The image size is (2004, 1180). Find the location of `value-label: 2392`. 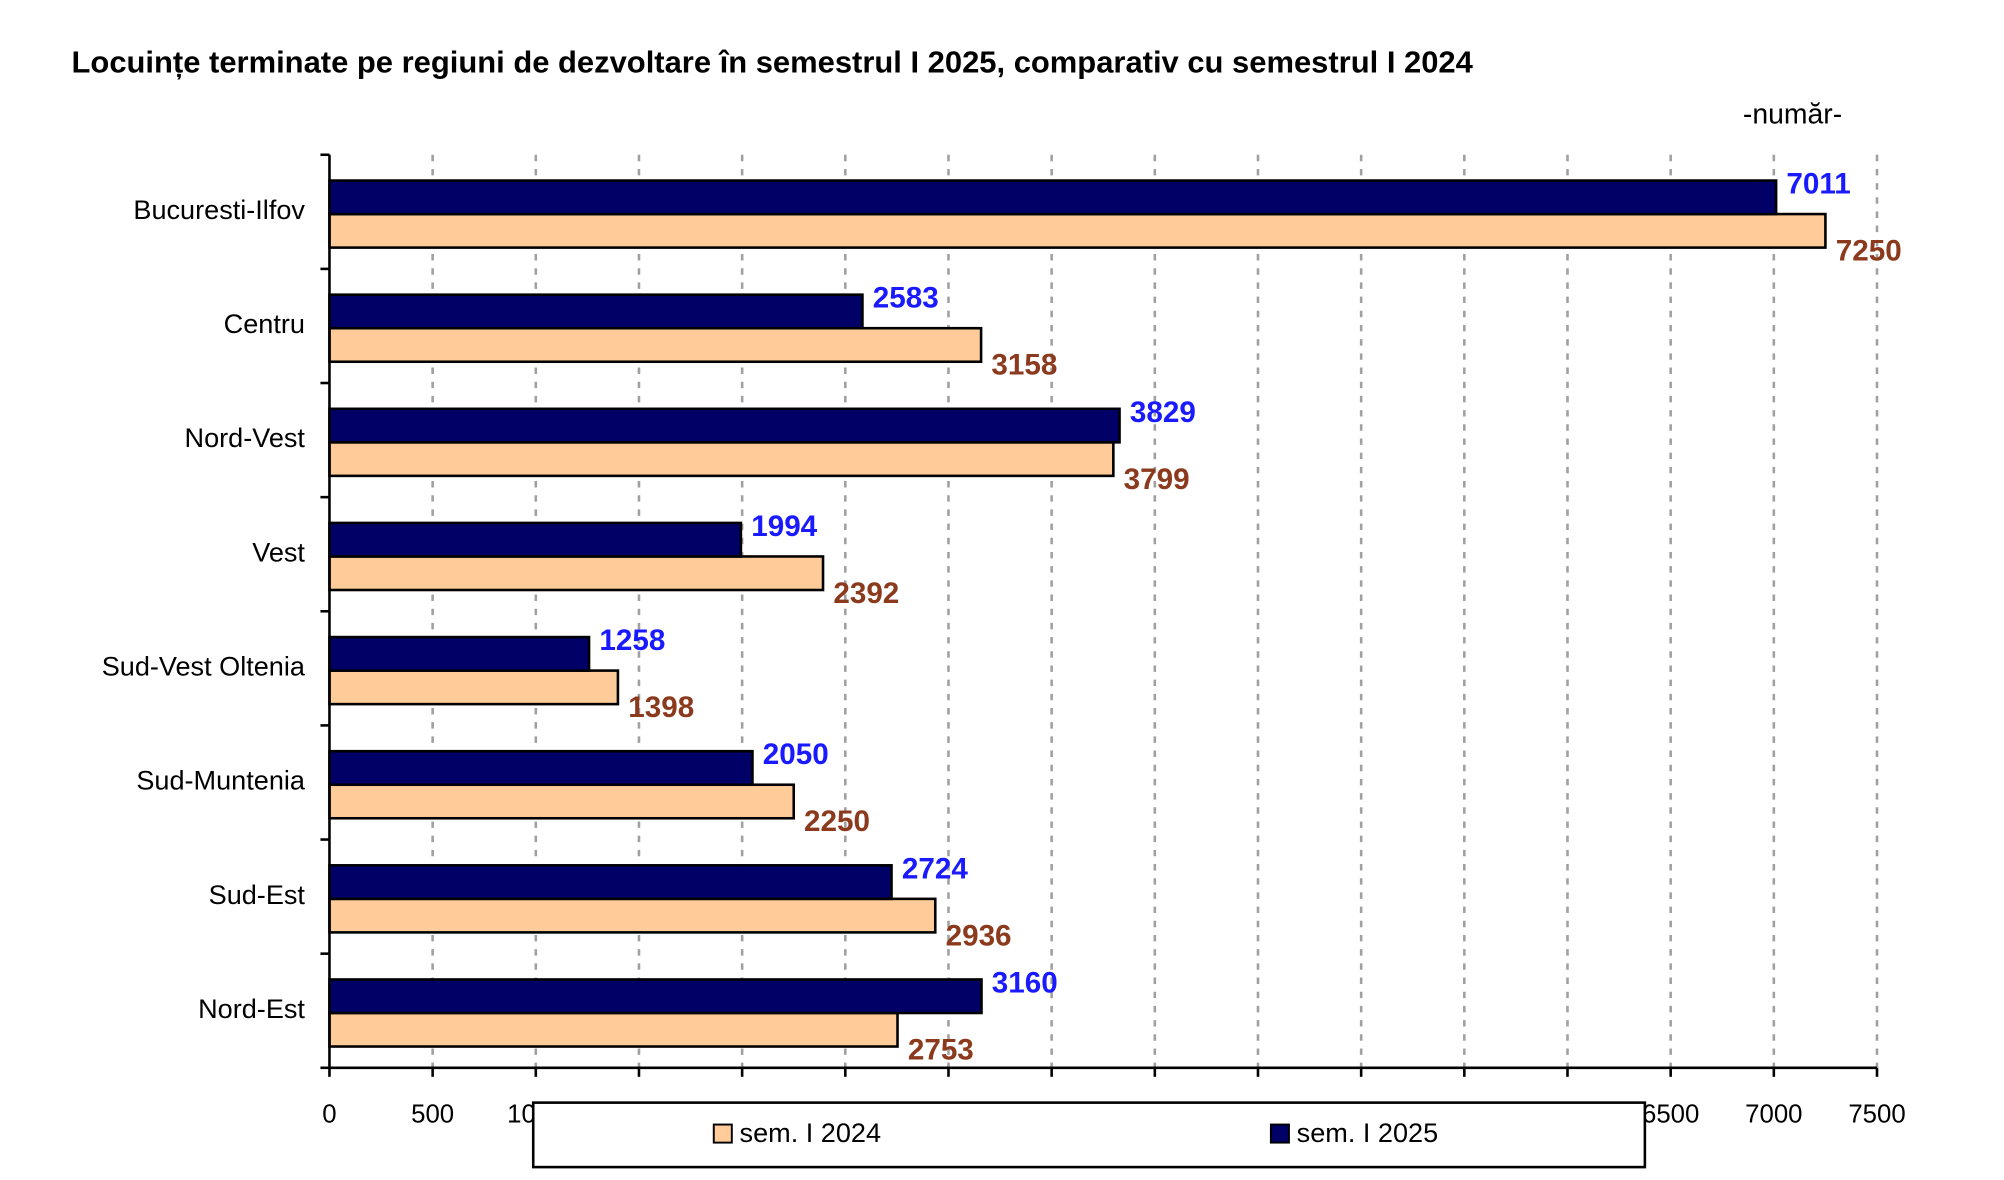

value-label: 2392 is located at coordinates (866, 593).